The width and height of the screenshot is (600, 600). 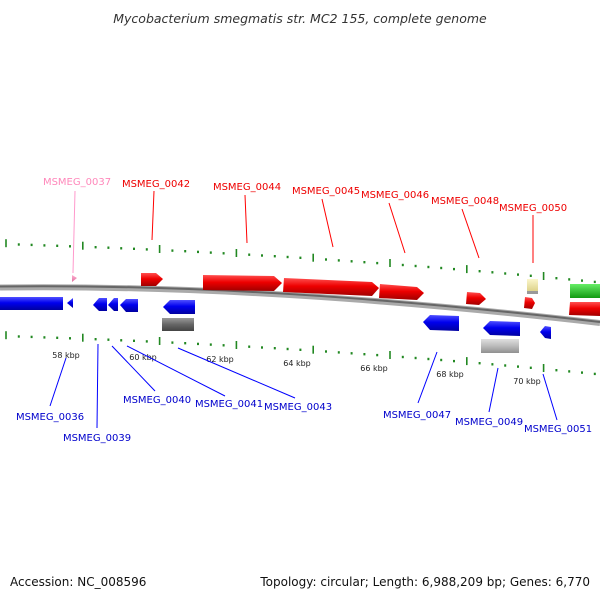 I want to click on gene-label-msmeg-0042: MSMEG_0042, so click(x=156, y=184).